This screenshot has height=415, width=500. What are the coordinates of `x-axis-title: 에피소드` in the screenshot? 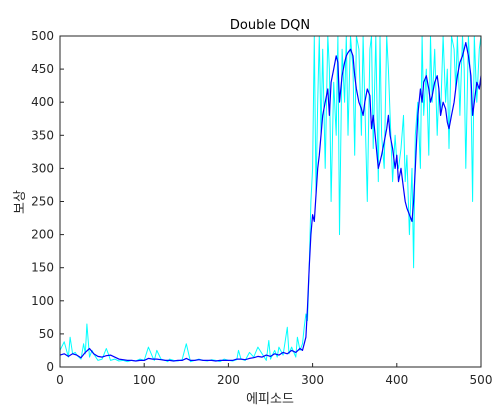 It's located at (270, 399).